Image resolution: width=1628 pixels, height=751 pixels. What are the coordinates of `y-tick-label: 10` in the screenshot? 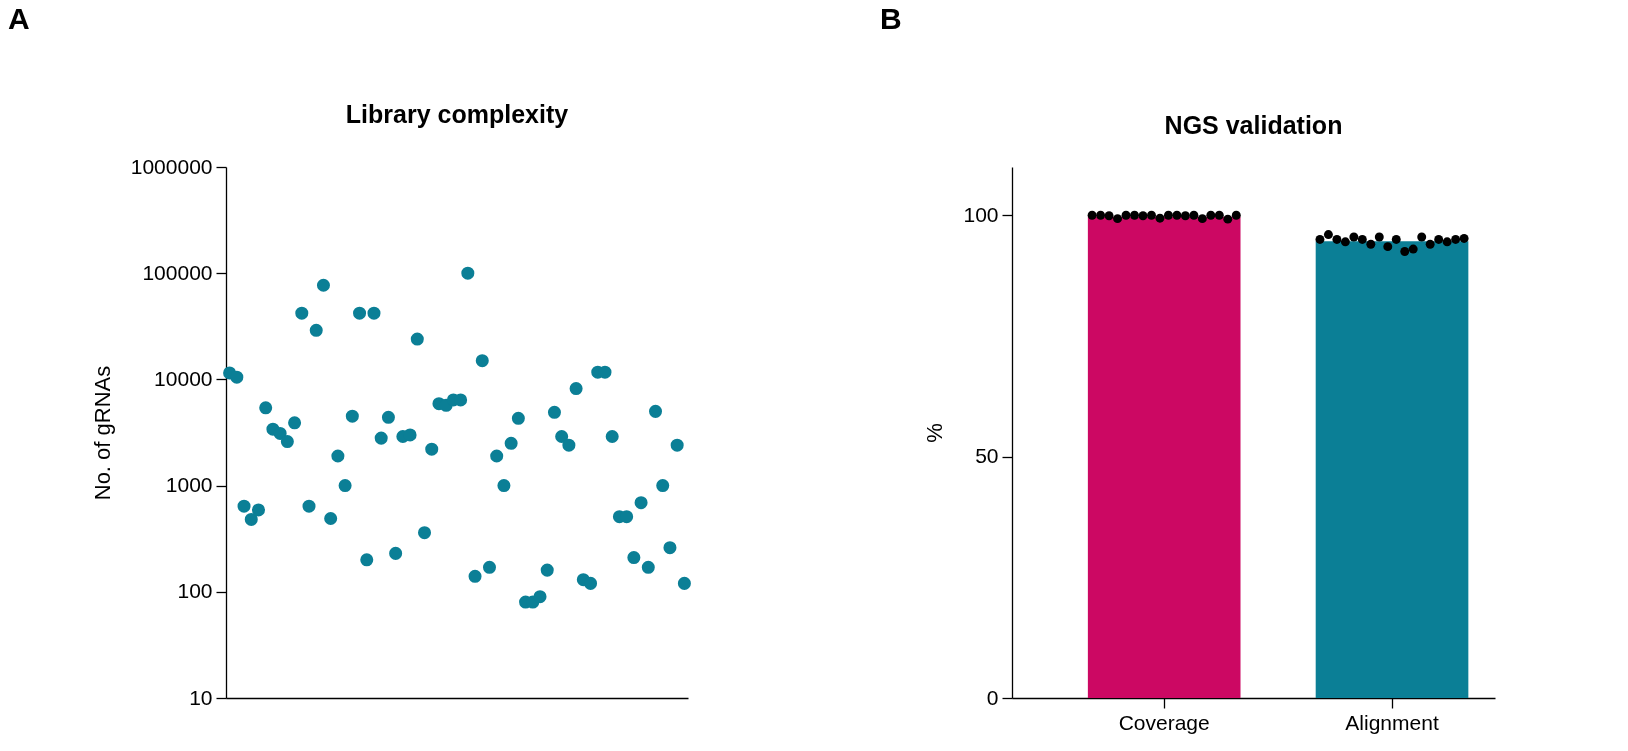 It's located at (201, 697).